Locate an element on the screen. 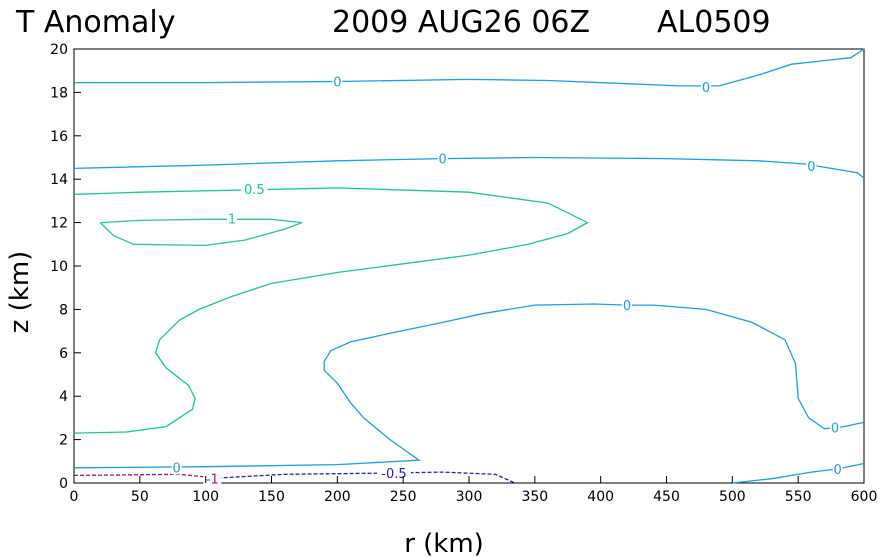  x-axis-label: r (km) is located at coordinates (444, 543).